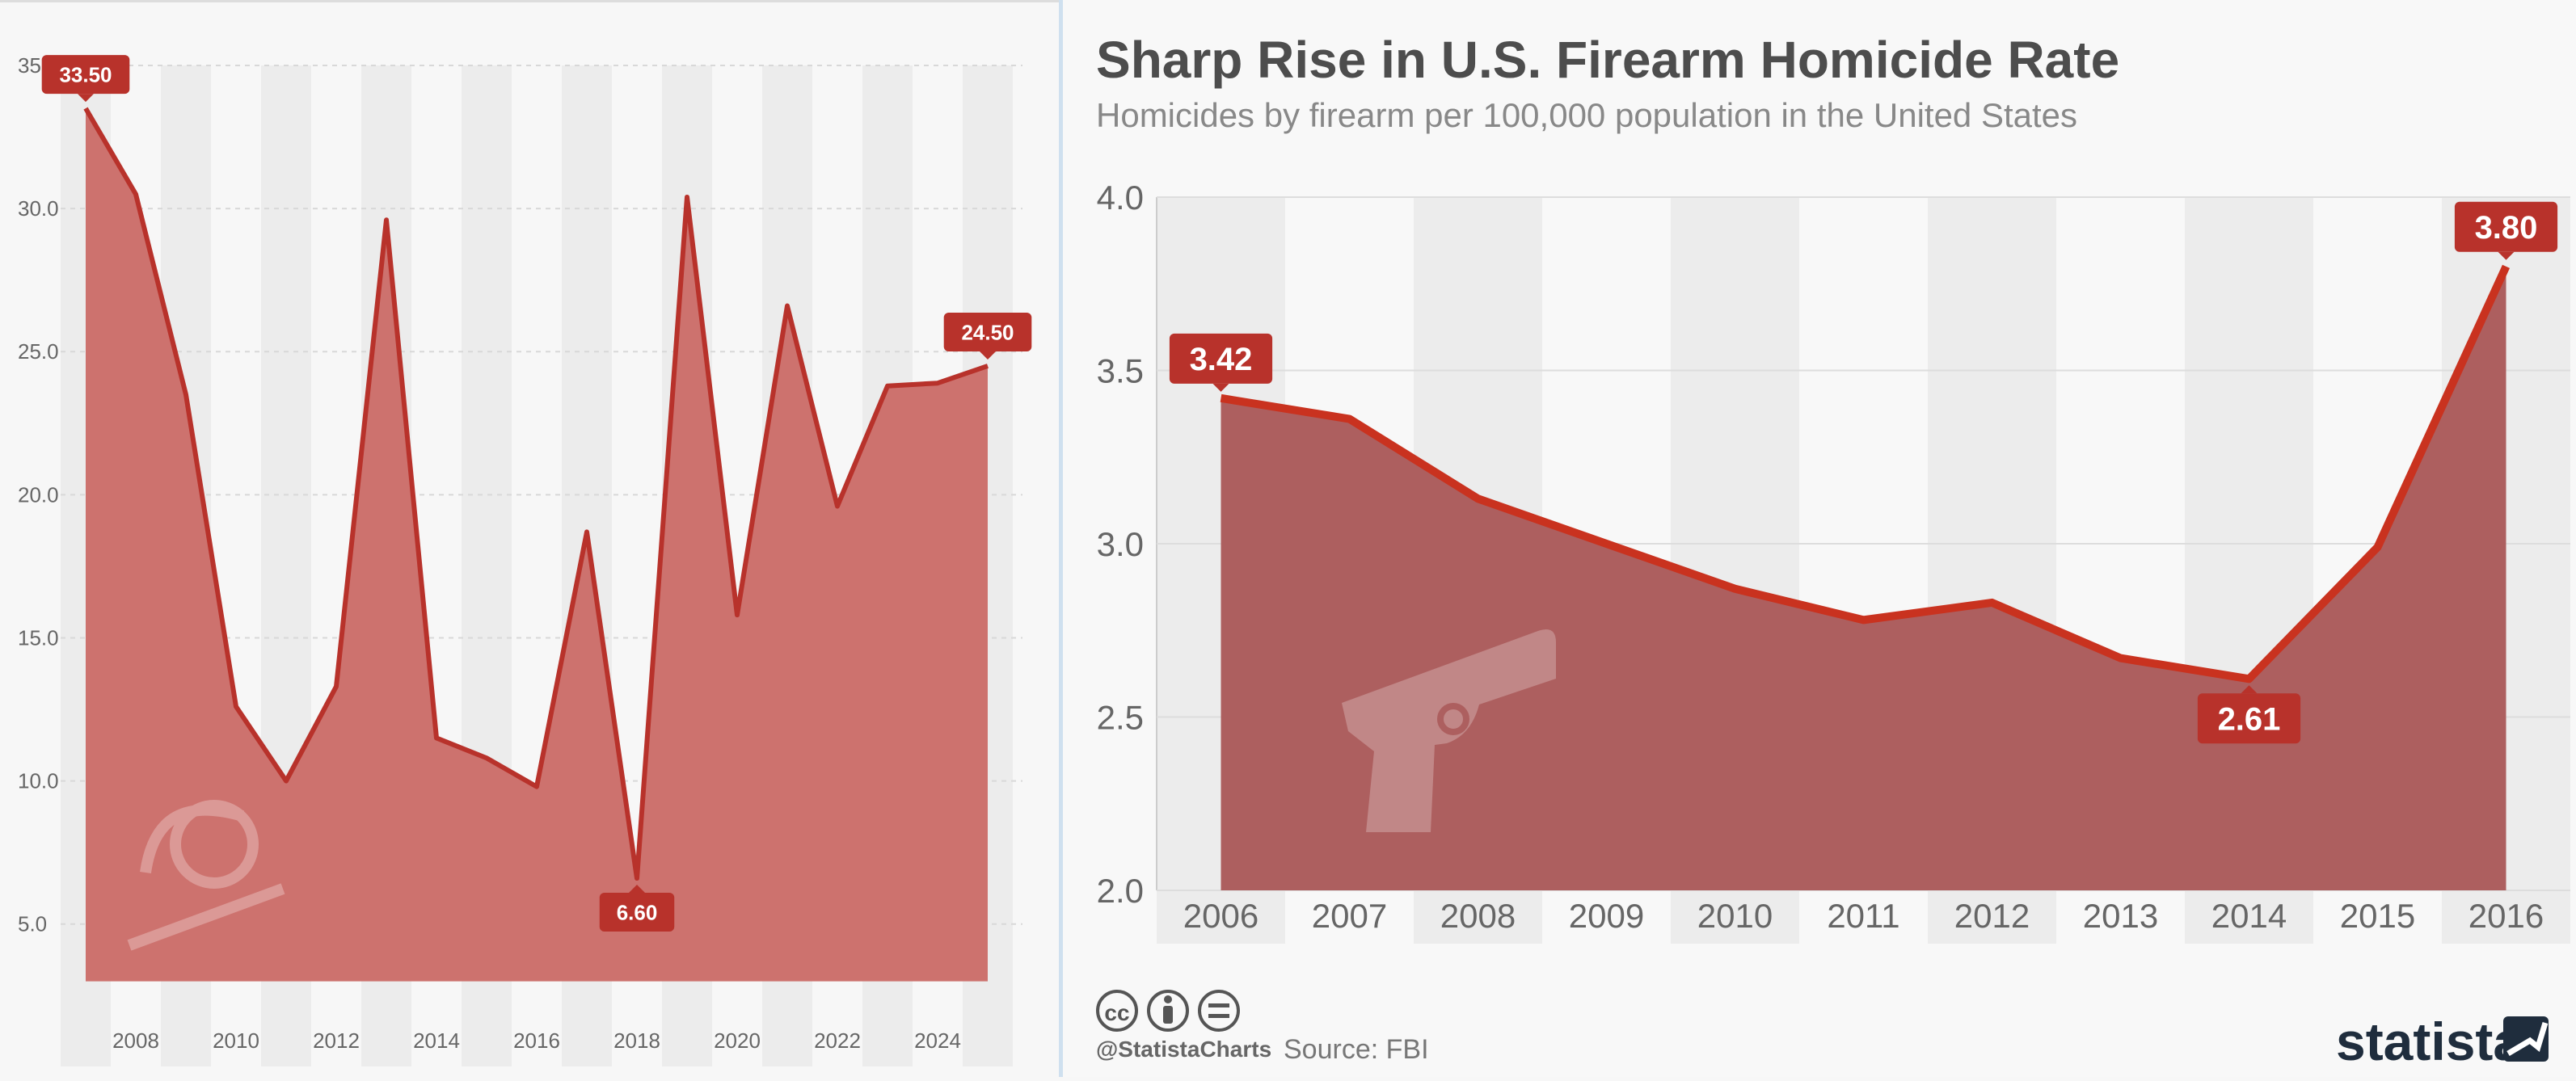 This screenshot has width=2576, height=1081. Describe the element at coordinates (637, 912) in the screenshot. I see `data-label-6.60-text: 6.60` at that location.